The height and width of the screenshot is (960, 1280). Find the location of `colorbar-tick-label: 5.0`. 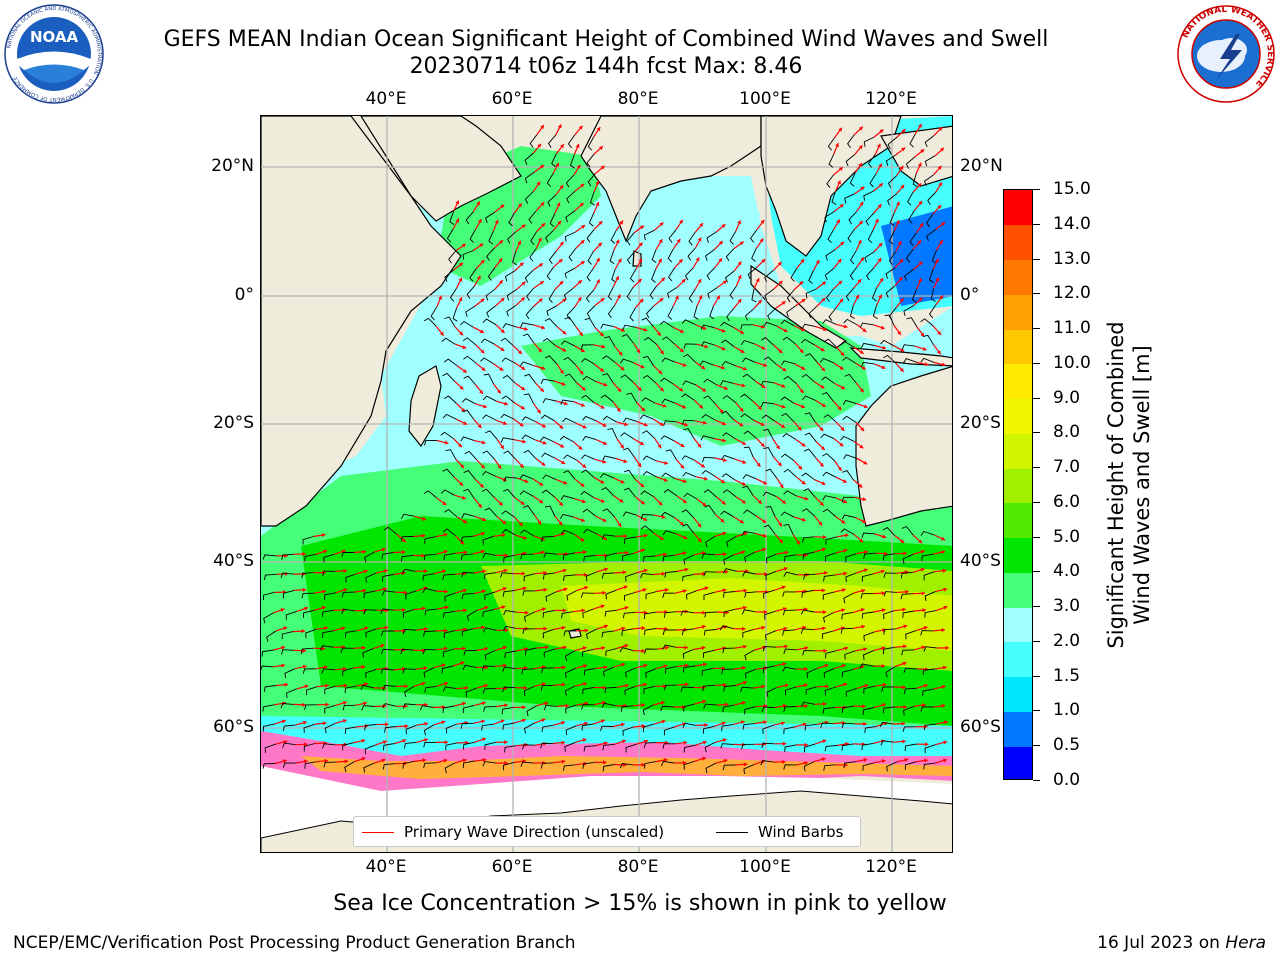

colorbar-tick-label: 5.0 is located at coordinates (1067, 536).